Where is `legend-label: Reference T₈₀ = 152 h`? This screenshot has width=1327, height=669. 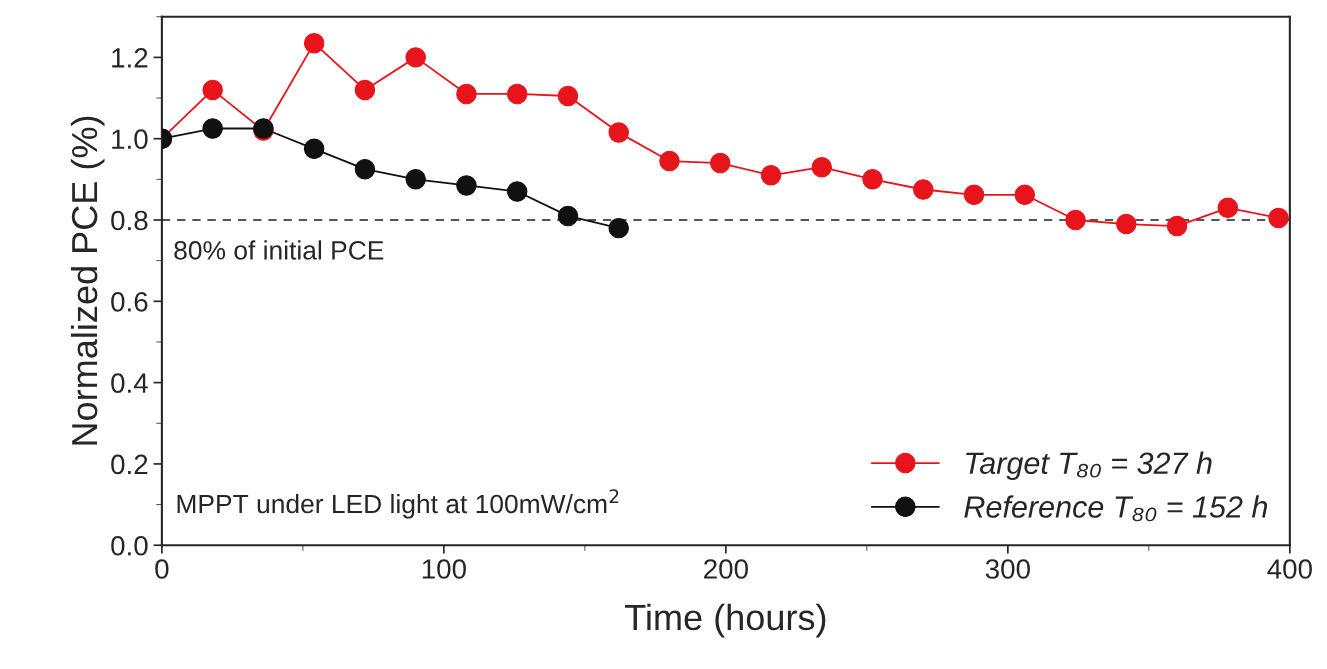 legend-label: Reference T₈₀ = 152 h is located at coordinates (1116, 508).